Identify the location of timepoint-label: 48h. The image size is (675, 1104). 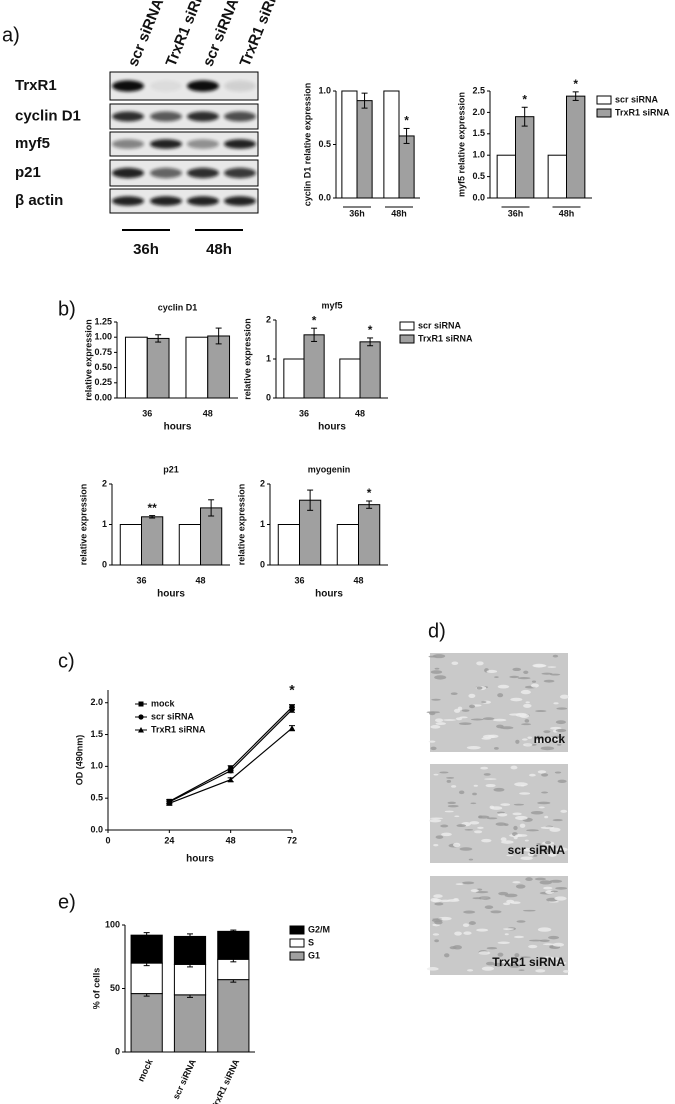
(219, 249).